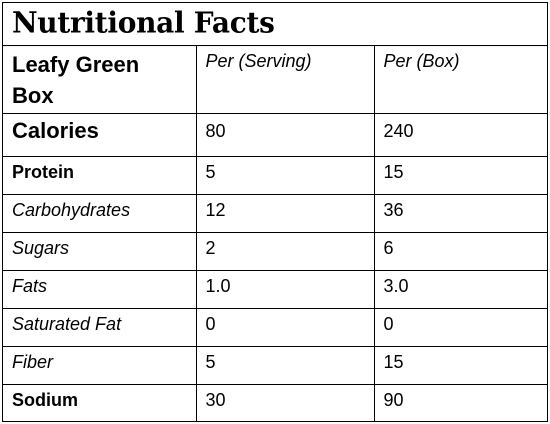  What do you see at coordinates (100, 213) in the screenshot?
I see `nutrient-label: Carbohydrates` at bounding box center [100, 213].